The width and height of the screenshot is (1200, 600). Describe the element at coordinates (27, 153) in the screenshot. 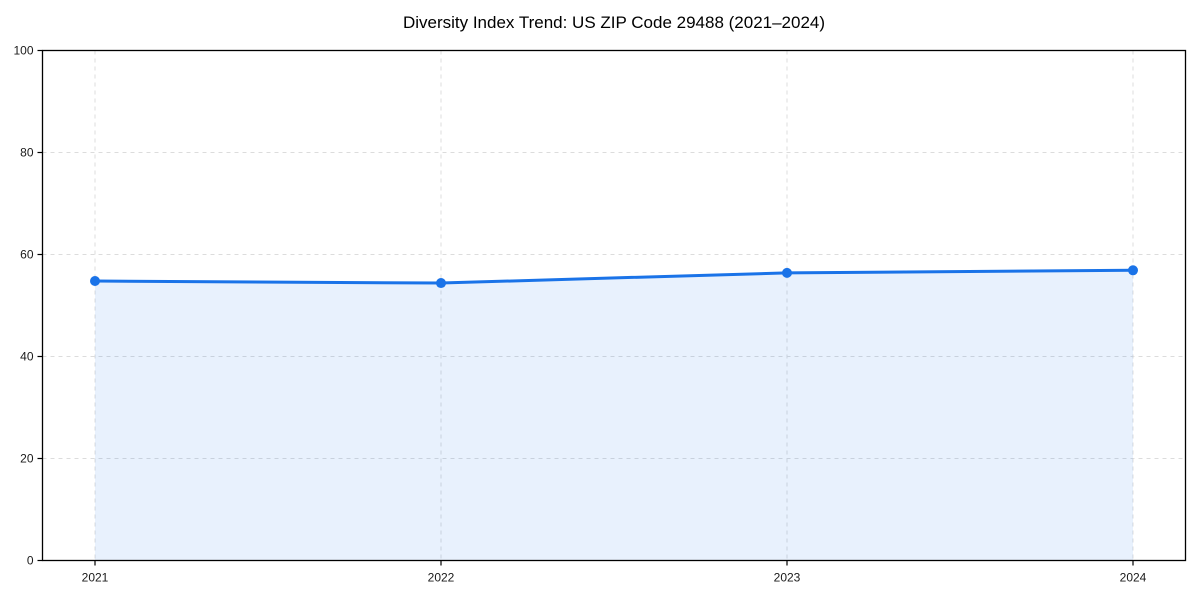

I see `y-tick-label: 80` at that location.